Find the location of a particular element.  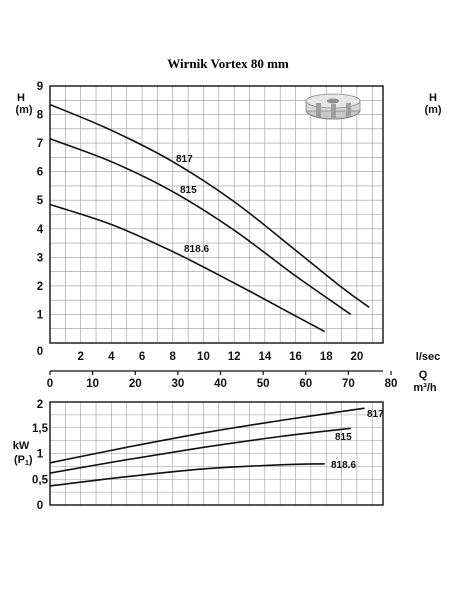

head-curve-label: 818.6 is located at coordinates (196, 249).